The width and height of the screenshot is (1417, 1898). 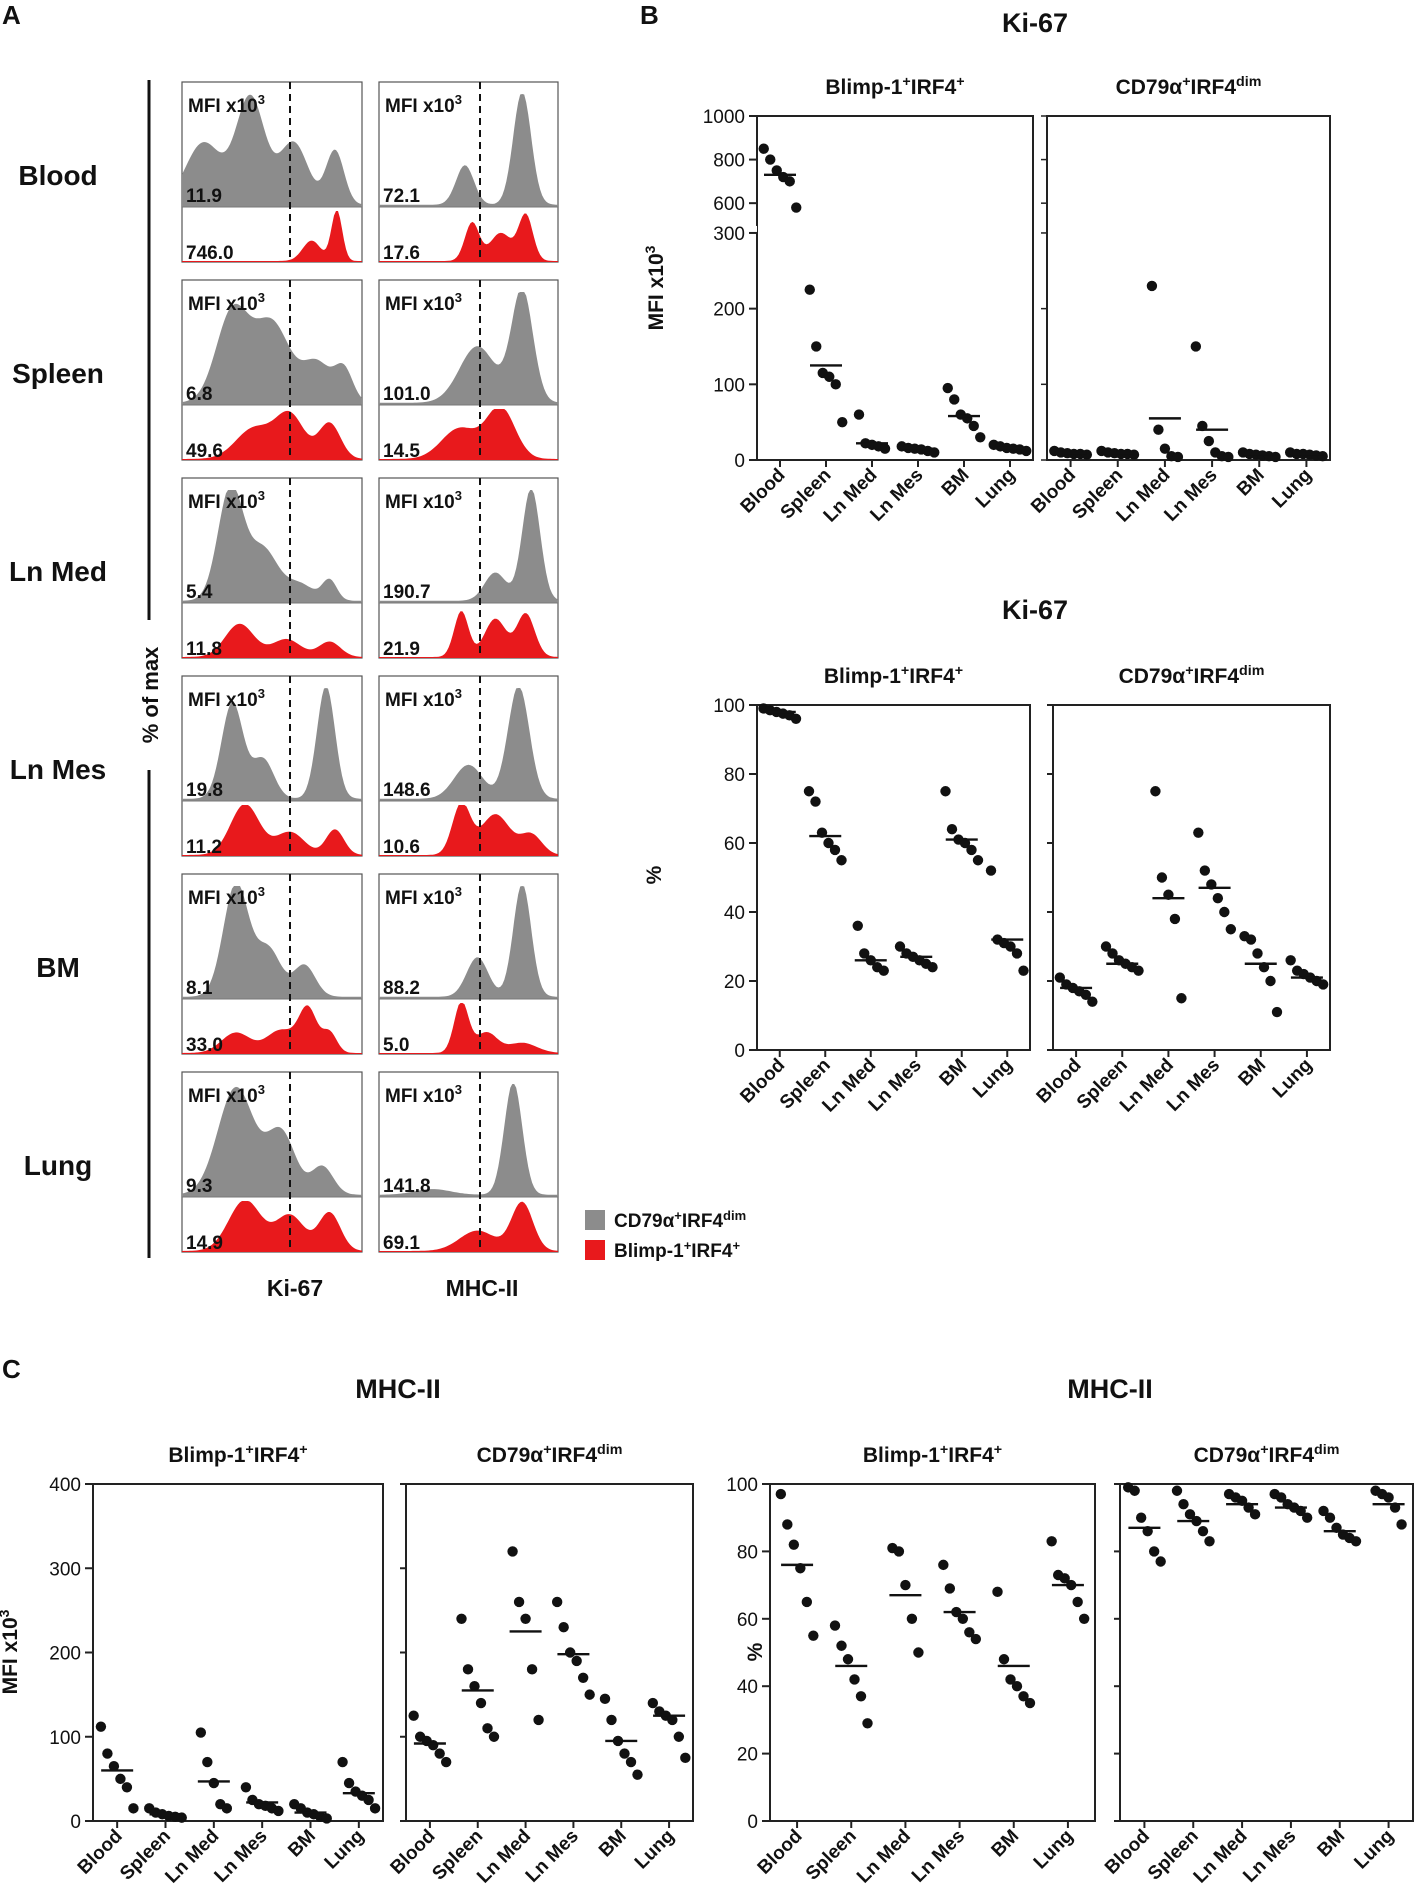 I want to click on xtick-label-c_pct-cd79-lung: Lung, so click(x=1374, y=1850).